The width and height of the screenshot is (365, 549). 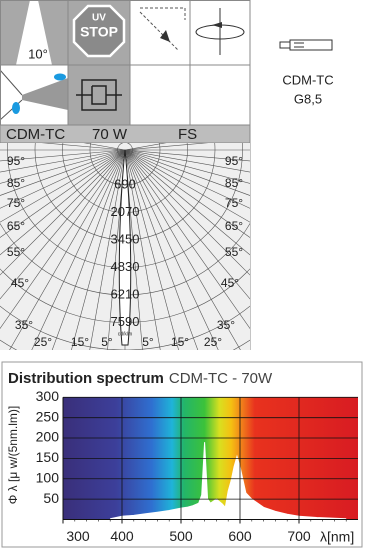 I want to click on polar-lamp: CDM-TC, so click(x=35, y=134).